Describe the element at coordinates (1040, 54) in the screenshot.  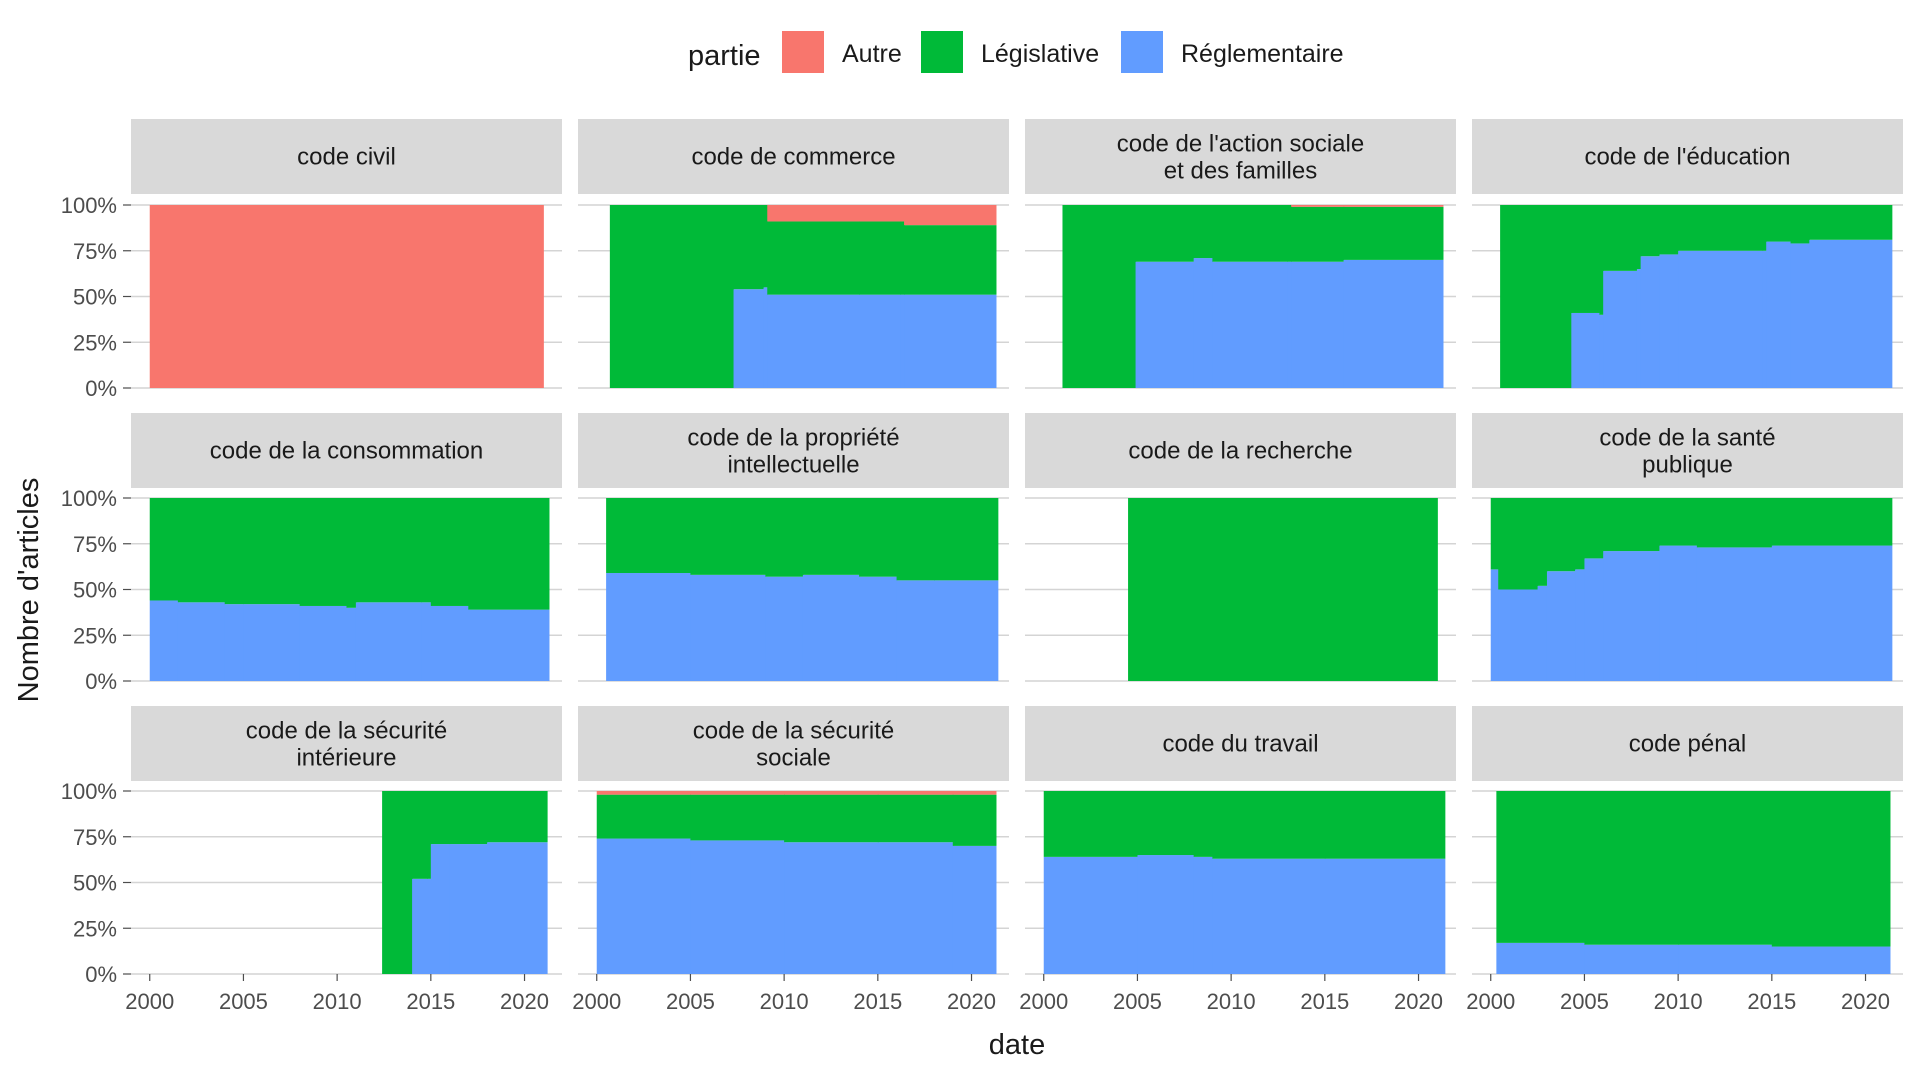
I see `legend-label-2: Législative` at that location.